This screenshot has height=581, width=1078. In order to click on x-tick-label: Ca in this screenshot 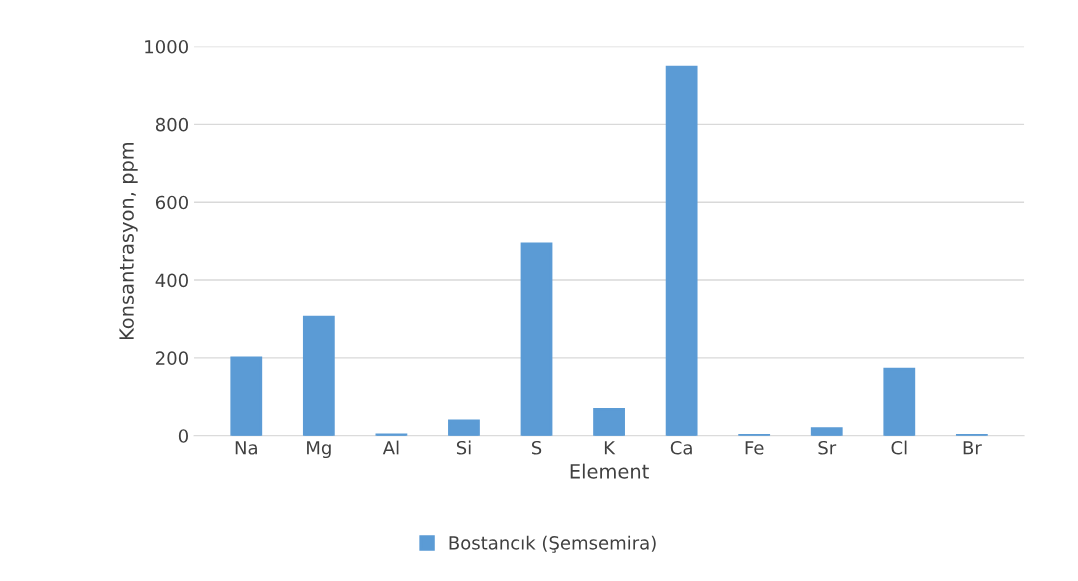, I will do `click(681, 447)`.